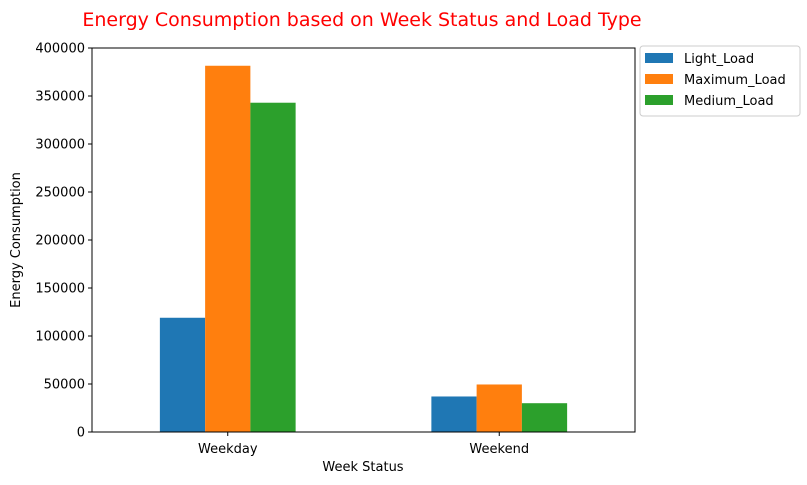 This screenshot has height=485, width=807. Describe the element at coordinates (735, 80) in the screenshot. I see `legend-label: Maximum_Load` at that location.